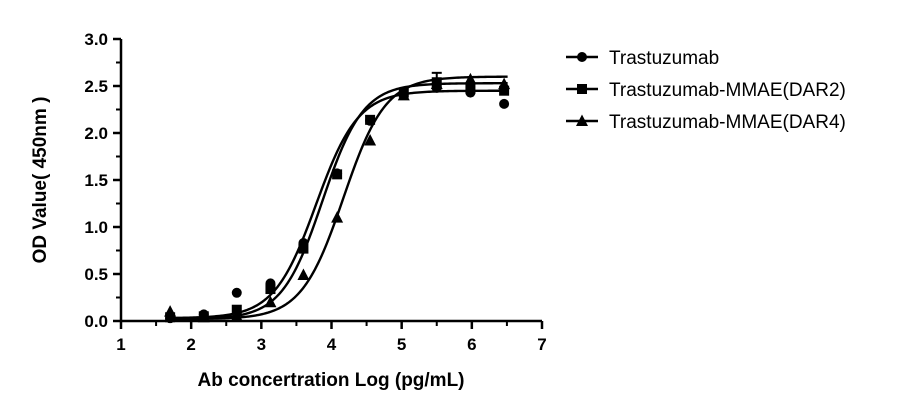 The image size is (921, 407). I want to click on legend-item: Trastuzumab-MMAE(DAR4), so click(706, 122).